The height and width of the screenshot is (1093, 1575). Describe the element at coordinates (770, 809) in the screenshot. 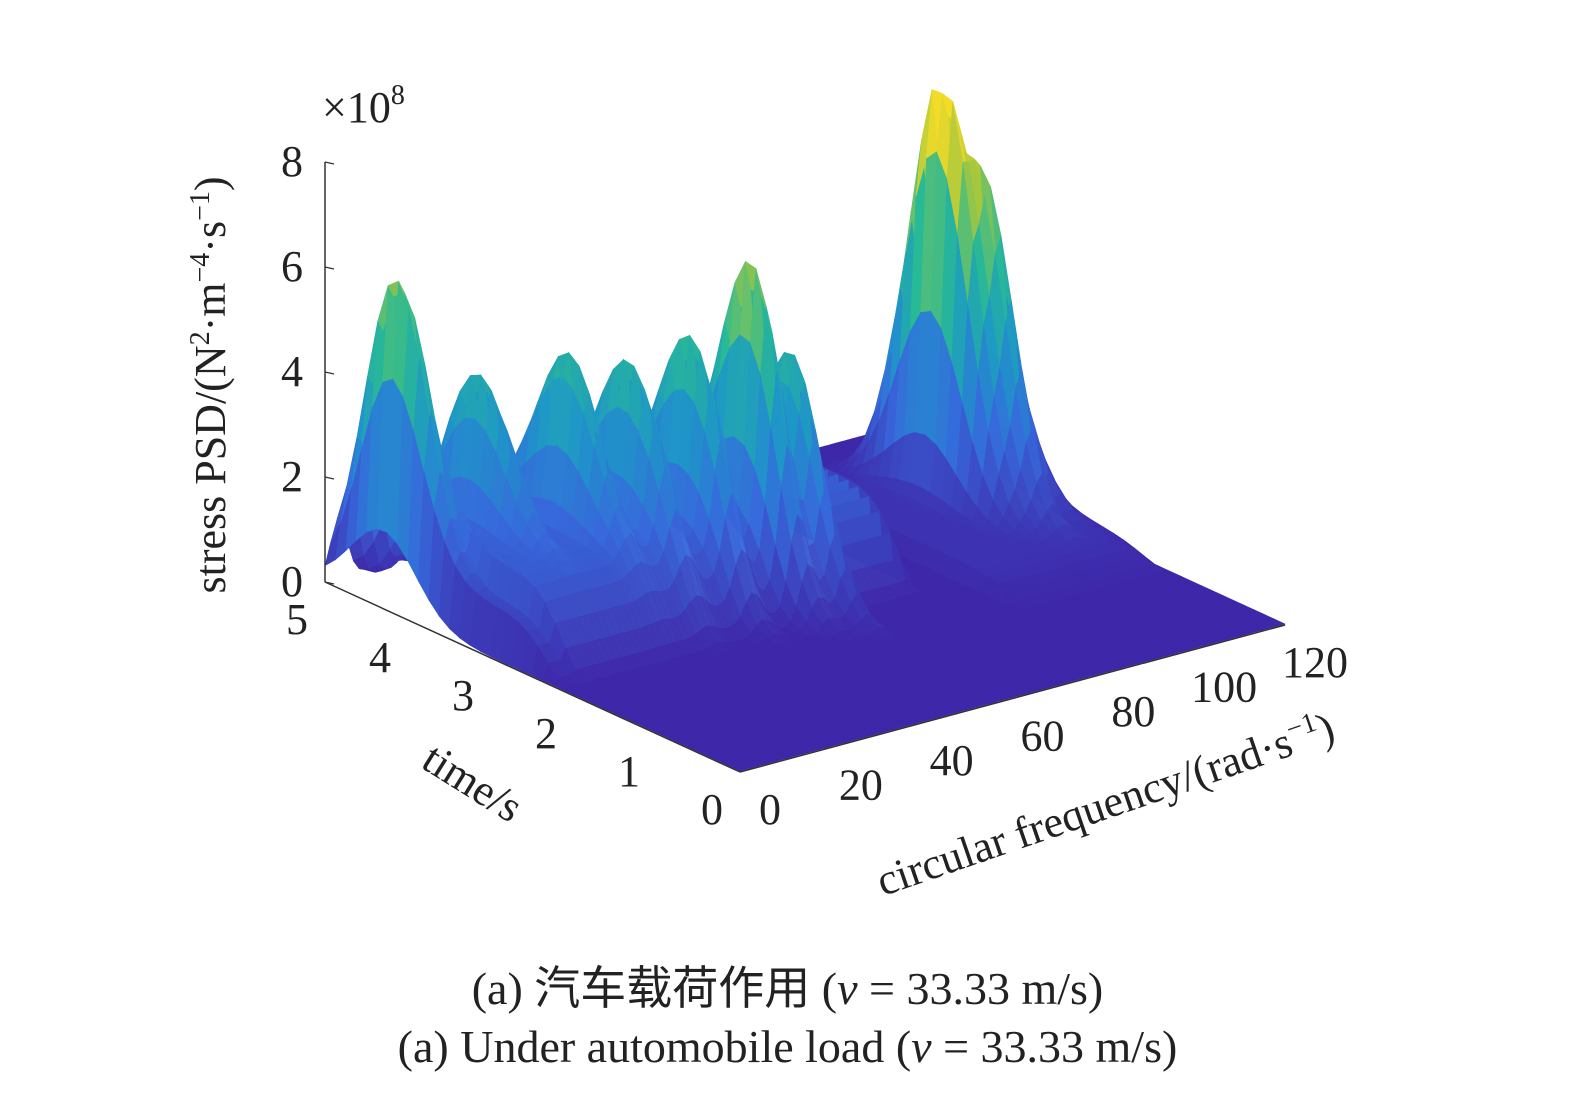

I see `x-tick-label: 0` at that location.